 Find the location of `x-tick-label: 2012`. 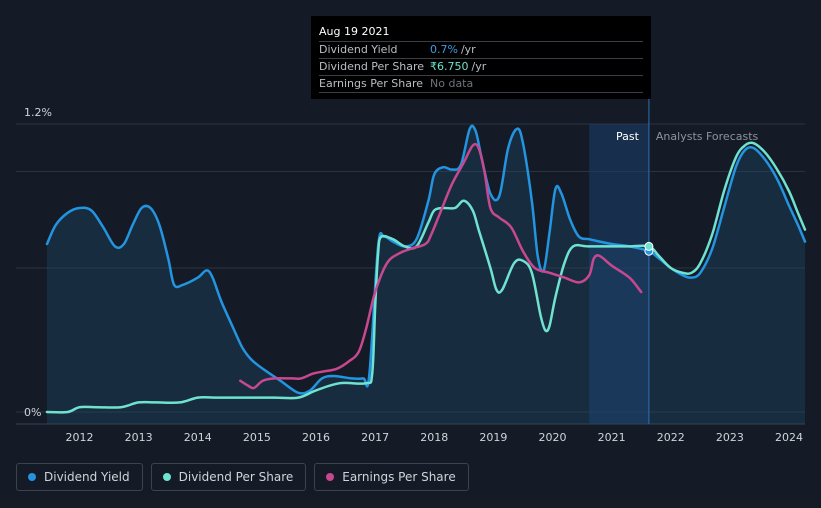

x-tick-label: 2012 is located at coordinates (80, 437).